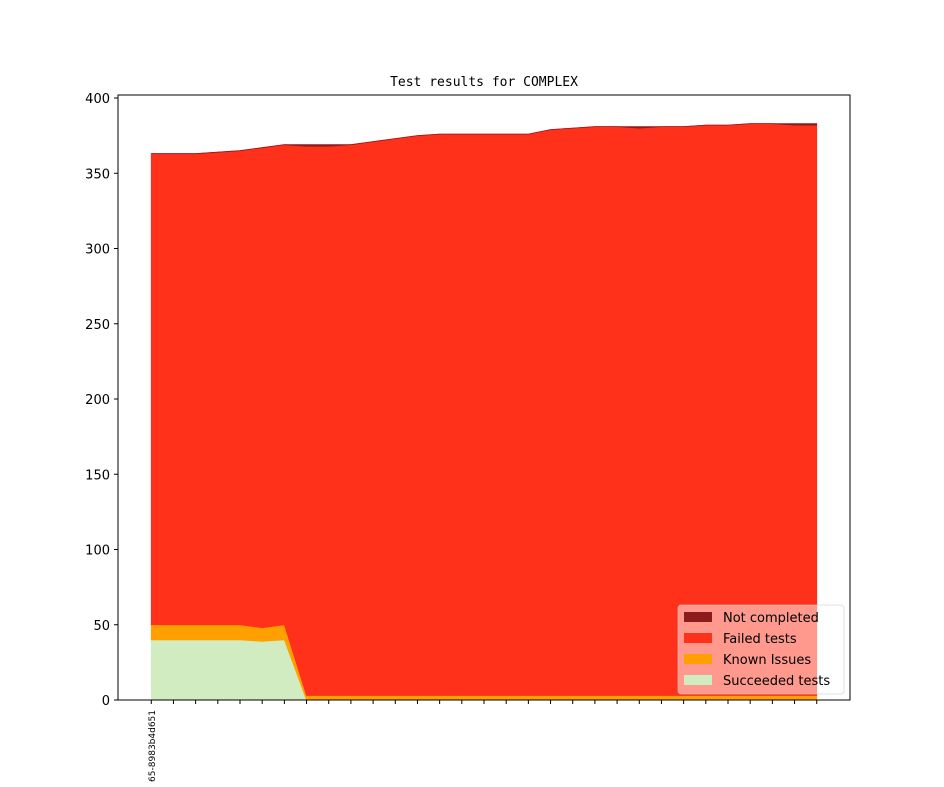 The height and width of the screenshot is (787, 944). I want to click on chart-title: Test results for COMPLEX, so click(484, 82).